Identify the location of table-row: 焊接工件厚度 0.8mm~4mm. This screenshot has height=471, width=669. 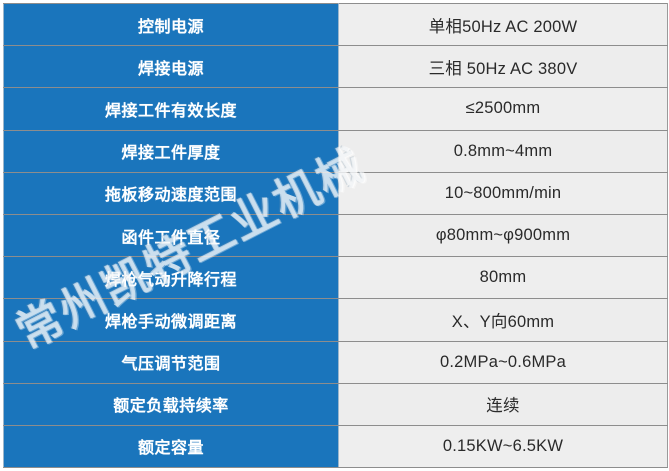
(335, 151).